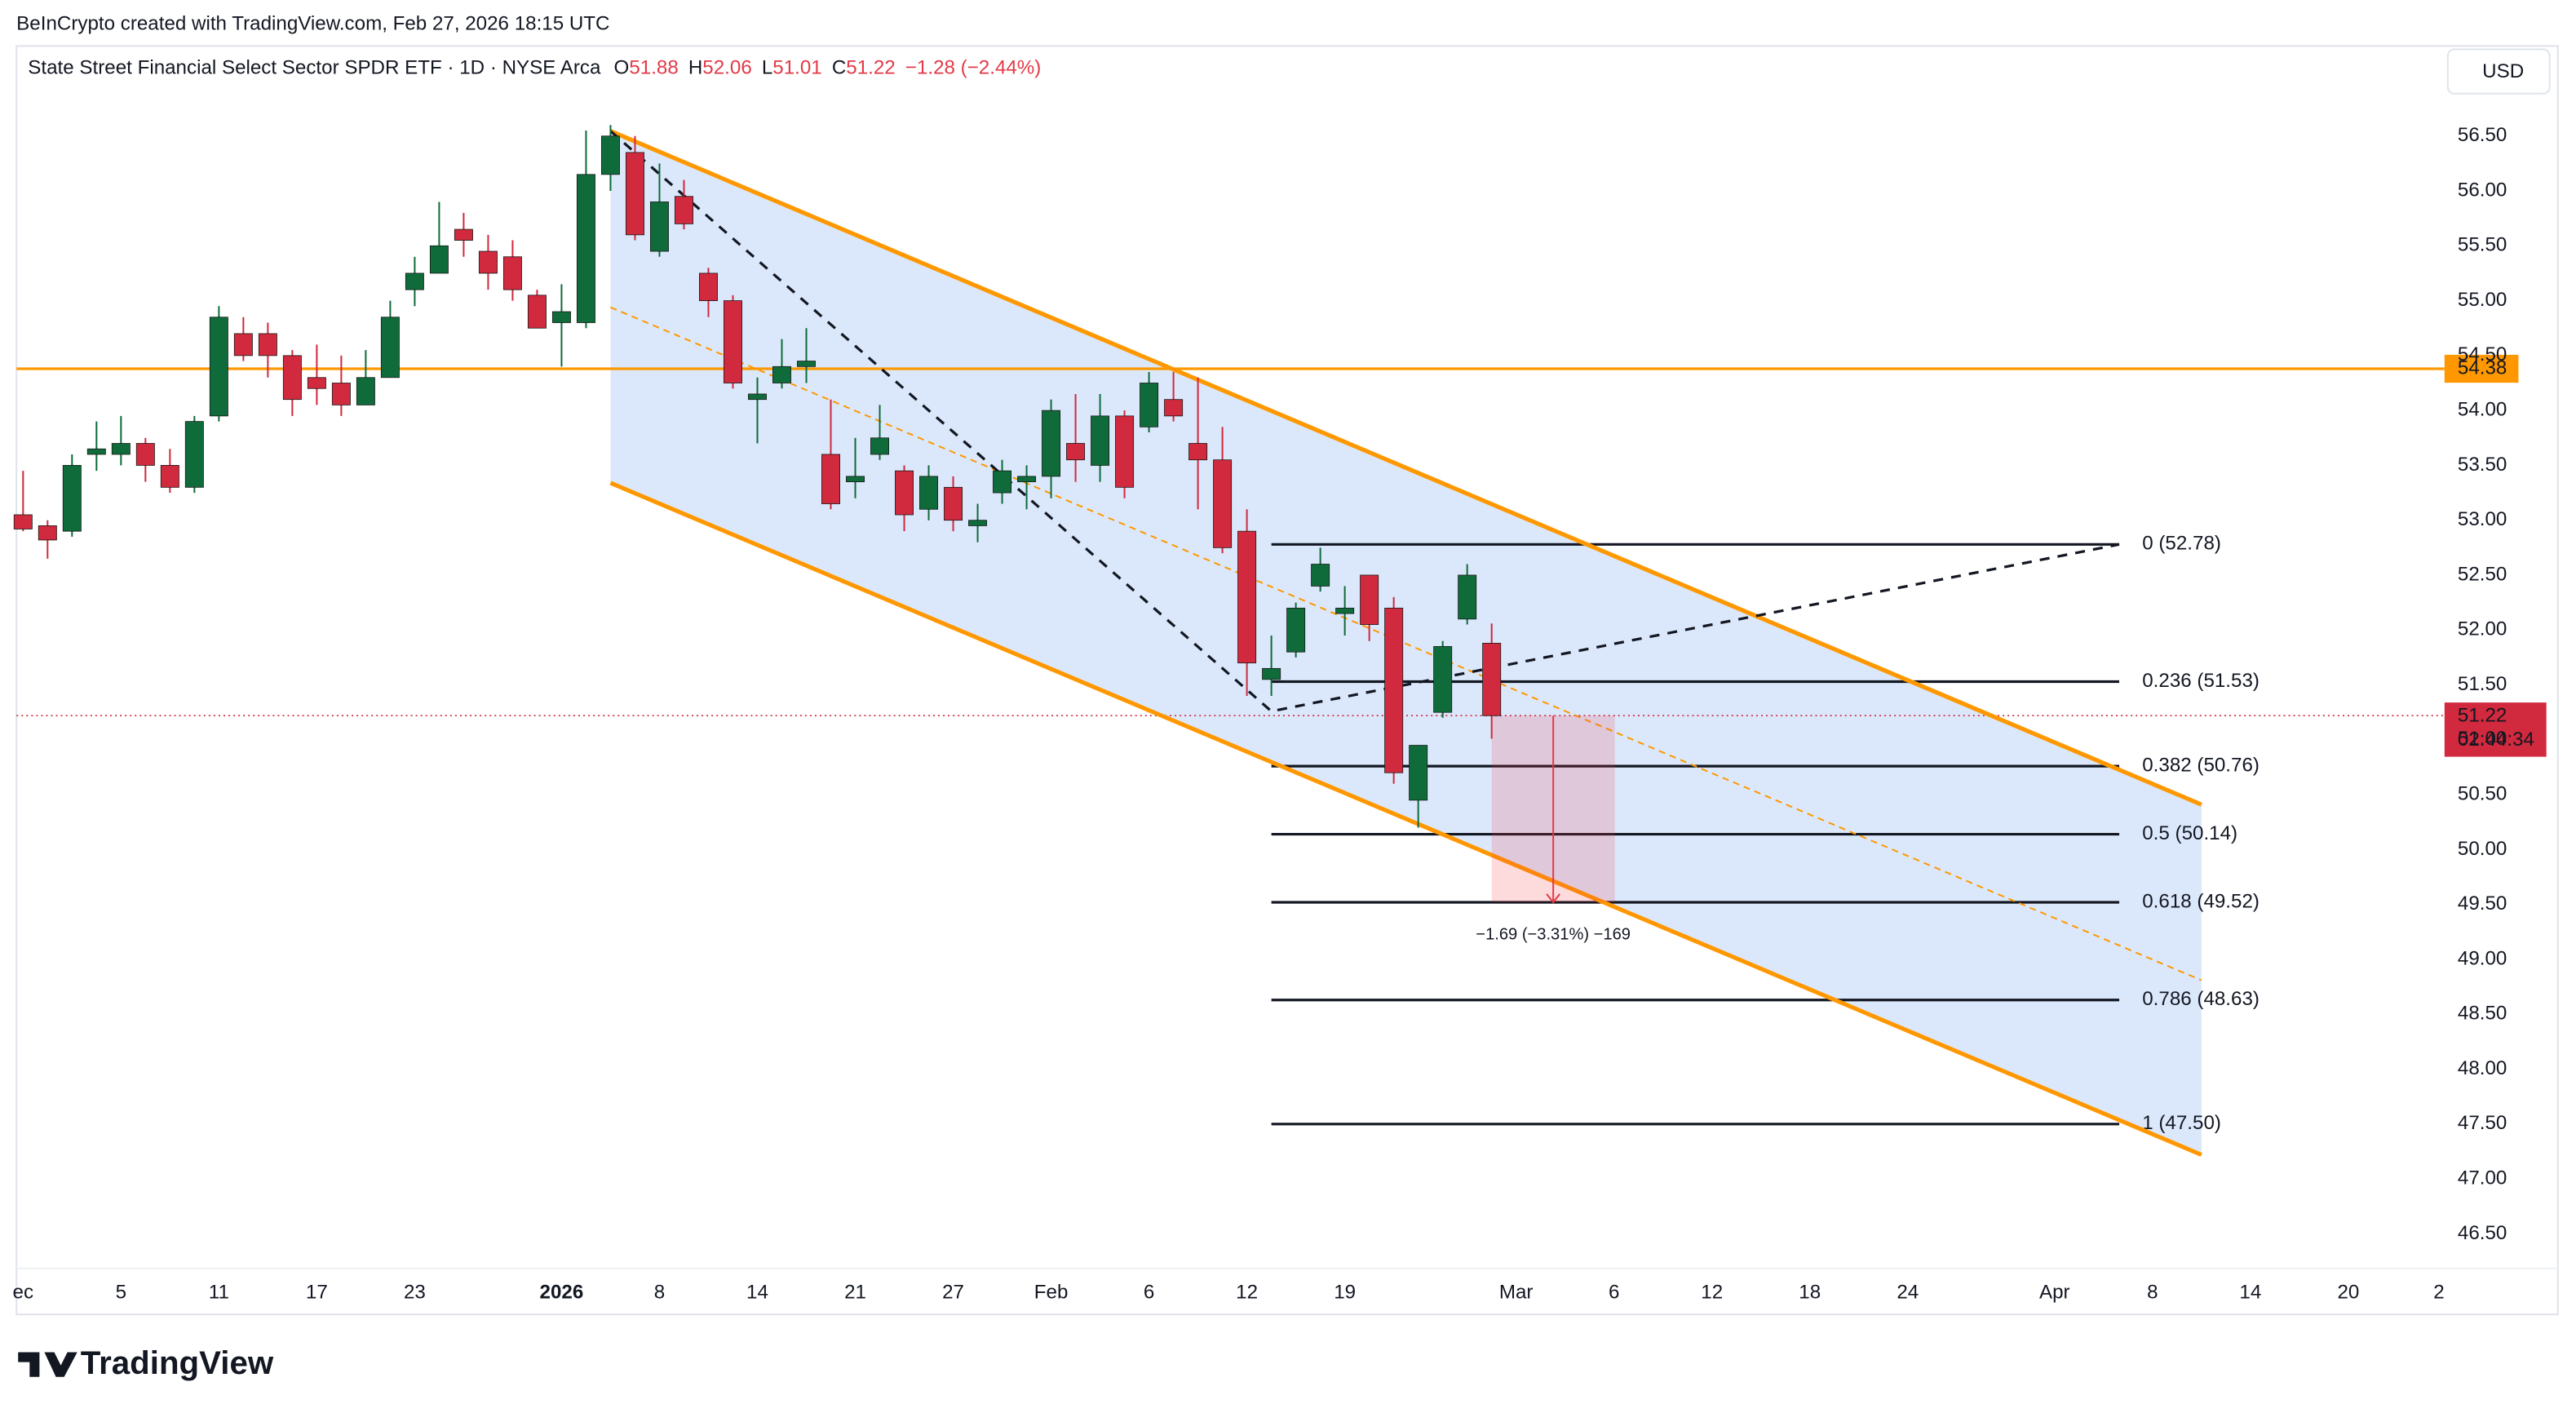 This screenshot has width=2576, height=1413. Describe the element at coordinates (2482, 410) in the screenshot. I see `y-tick-label: 54.00` at that location.